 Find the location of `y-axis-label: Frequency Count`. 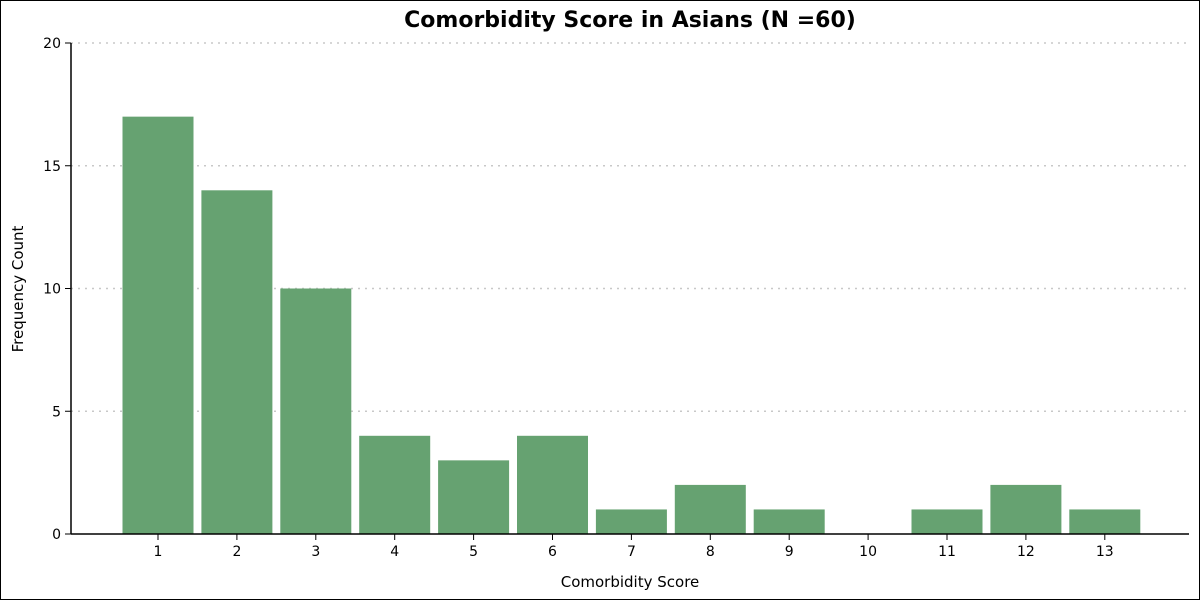

y-axis-label: Frequency Count is located at coordinates (18, 288).